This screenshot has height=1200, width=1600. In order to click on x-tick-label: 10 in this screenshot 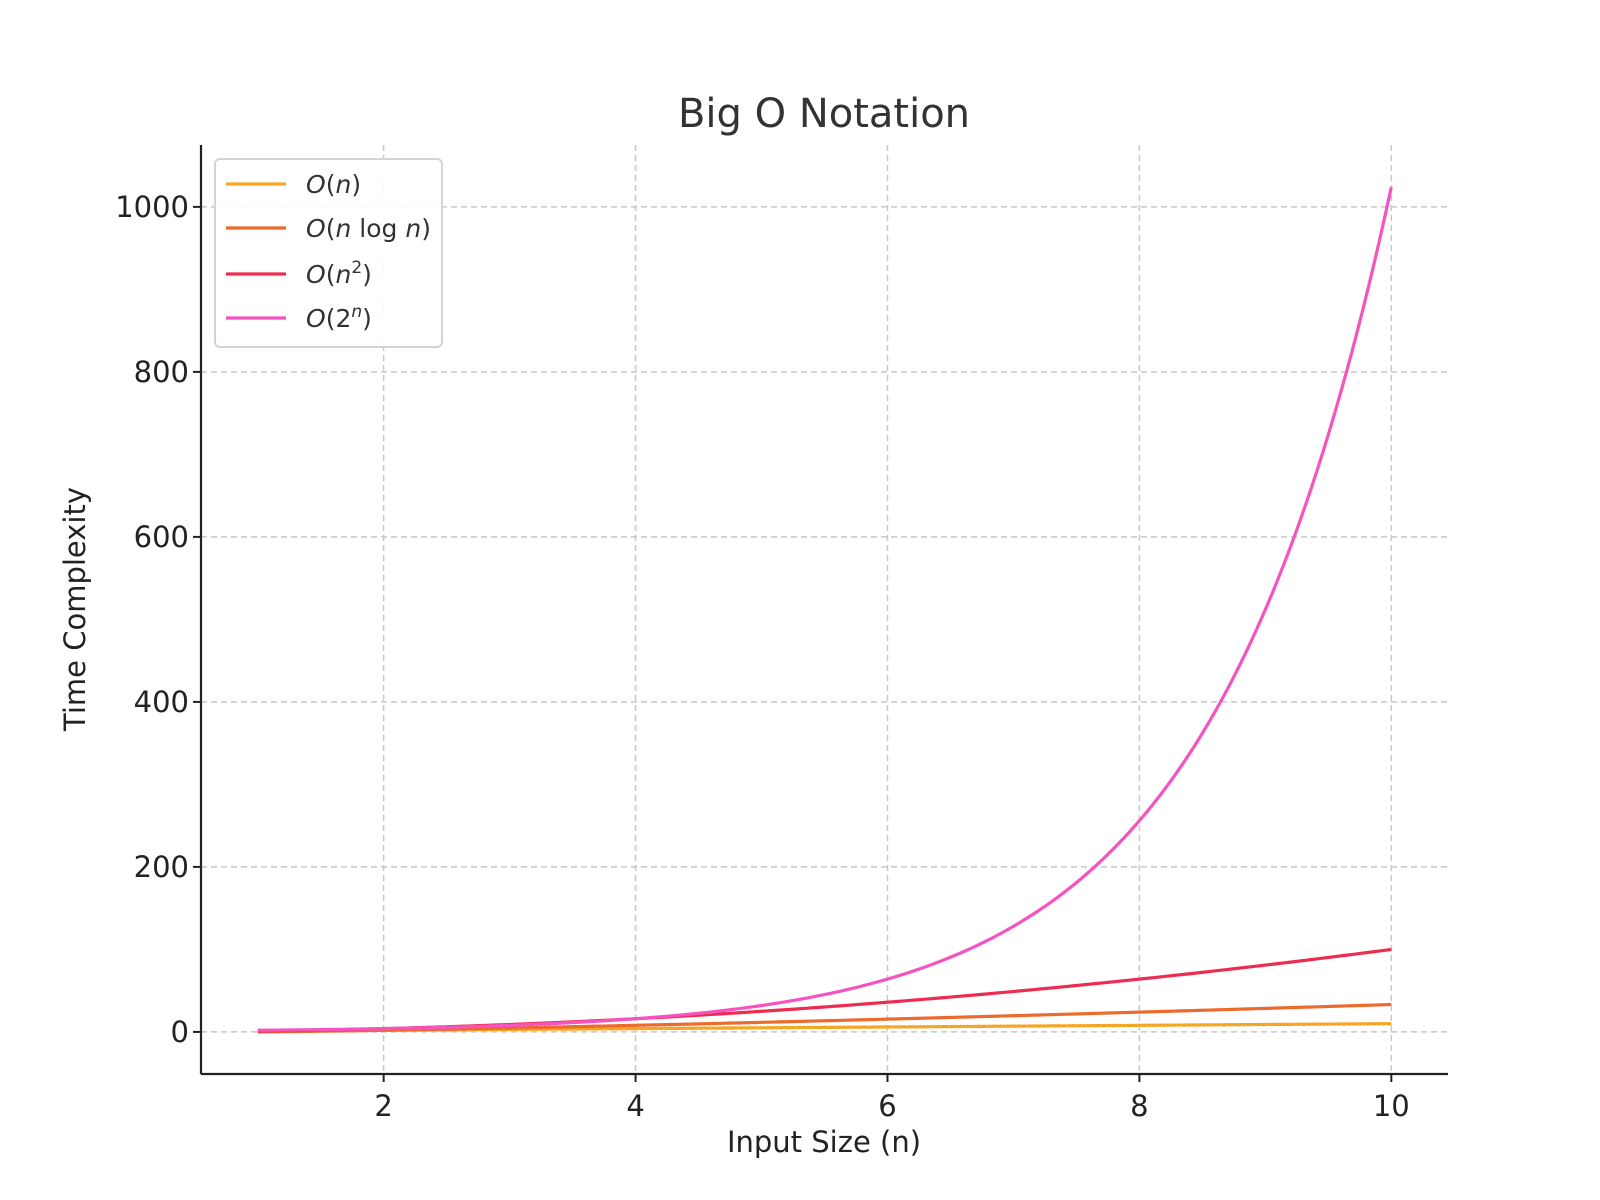, I will do `click(1391, 1106)`.